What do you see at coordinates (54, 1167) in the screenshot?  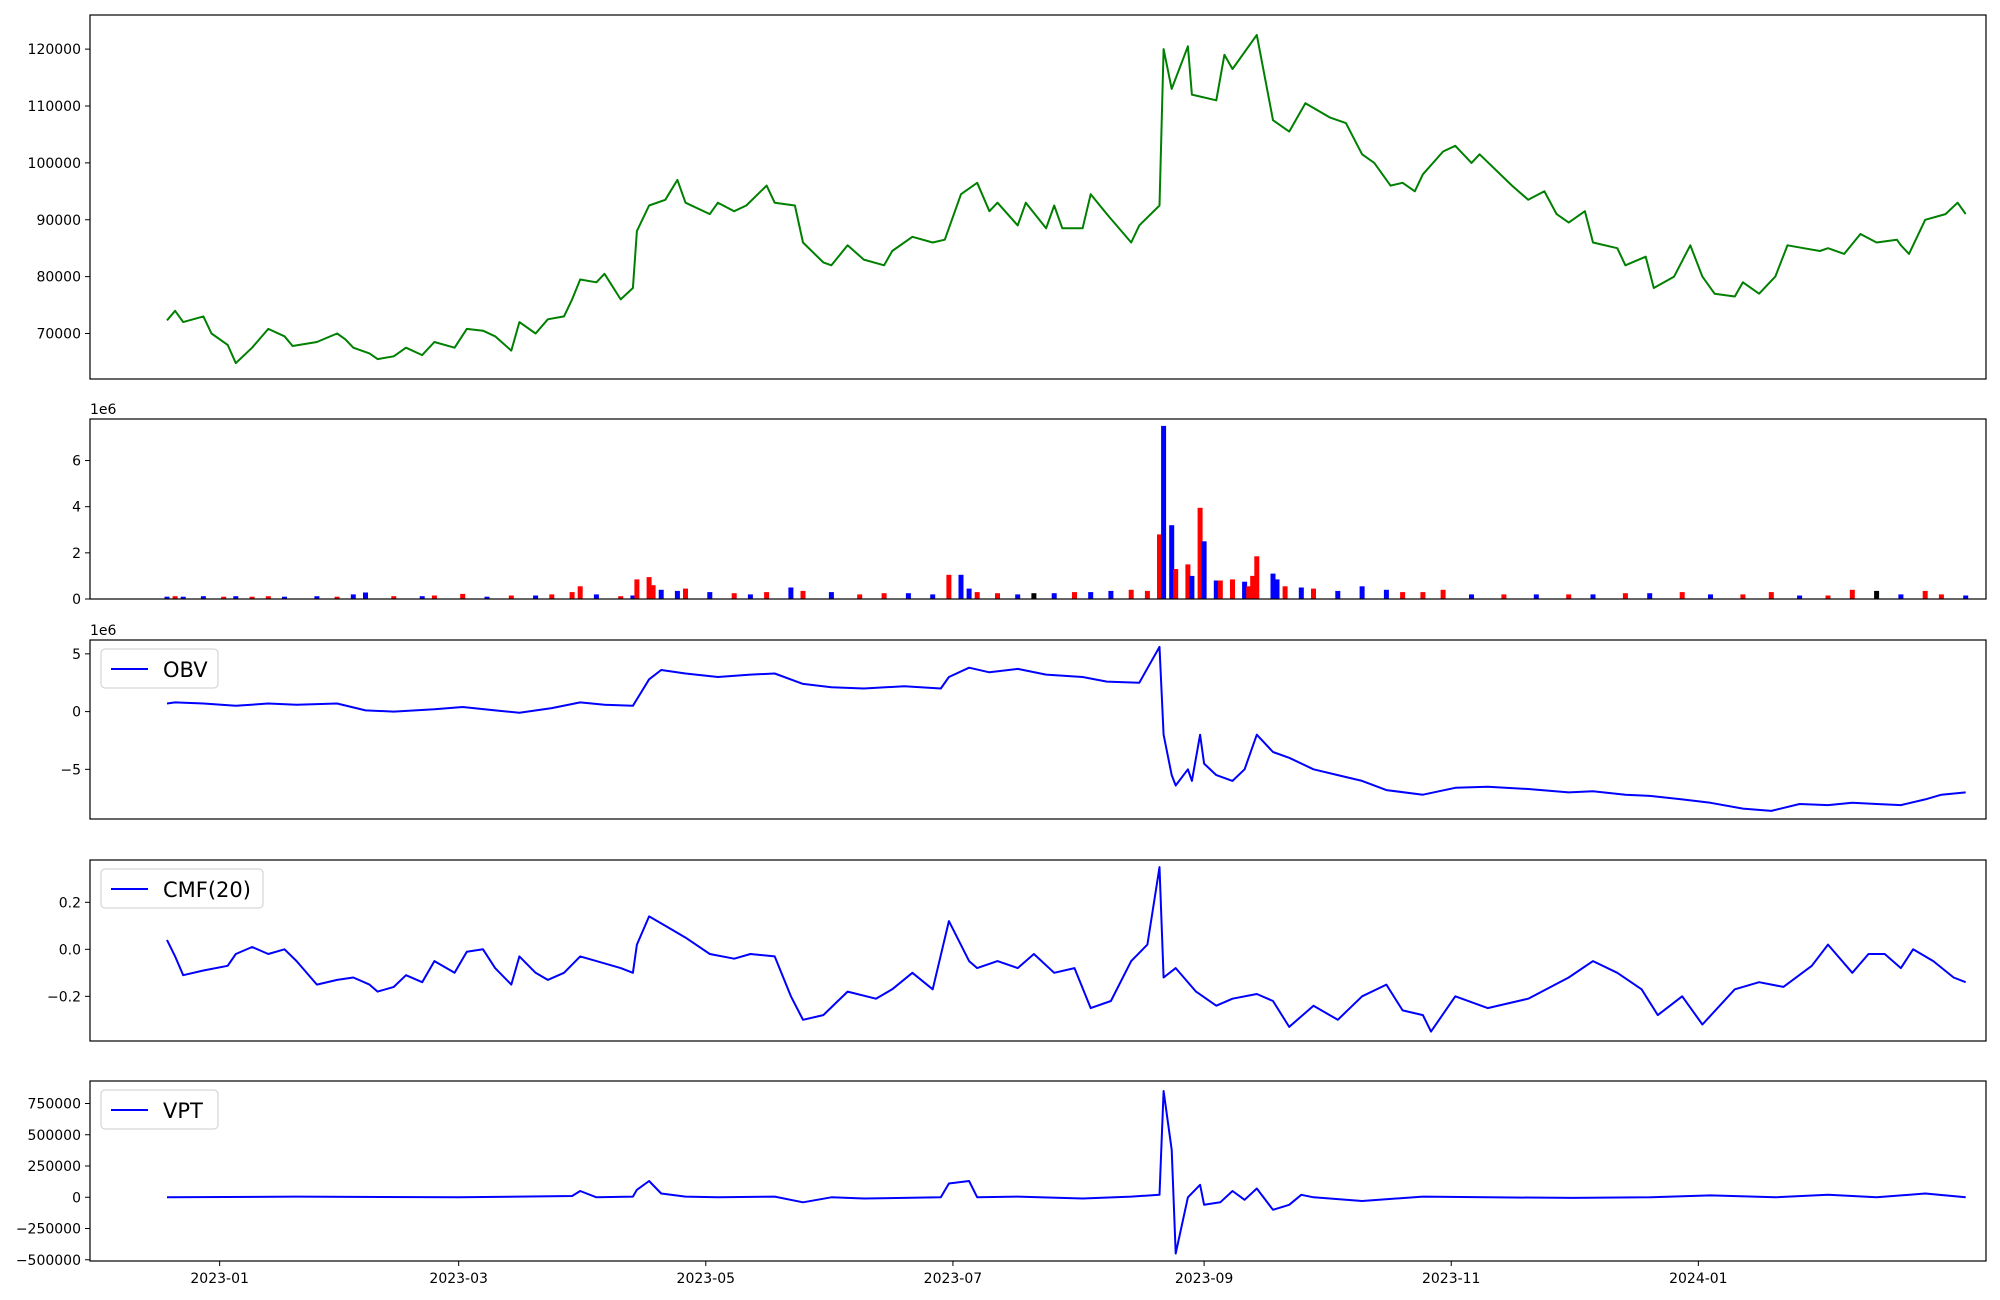 I see `y-tick-label: 250000` at bounding box center [54, 1167].